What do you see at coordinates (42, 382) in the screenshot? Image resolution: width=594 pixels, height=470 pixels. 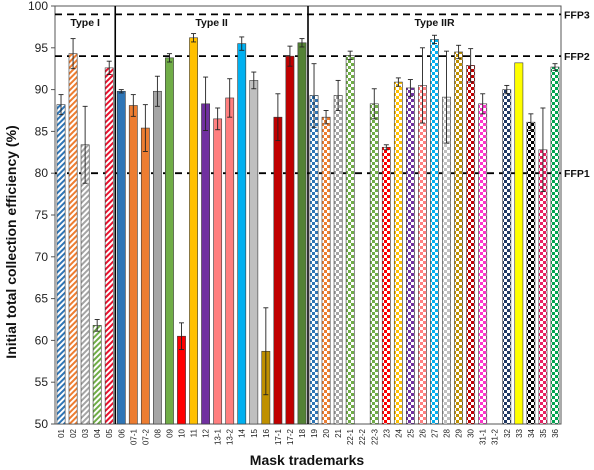 I see `y-tick-label: 55` at bounding box center [42, 382].